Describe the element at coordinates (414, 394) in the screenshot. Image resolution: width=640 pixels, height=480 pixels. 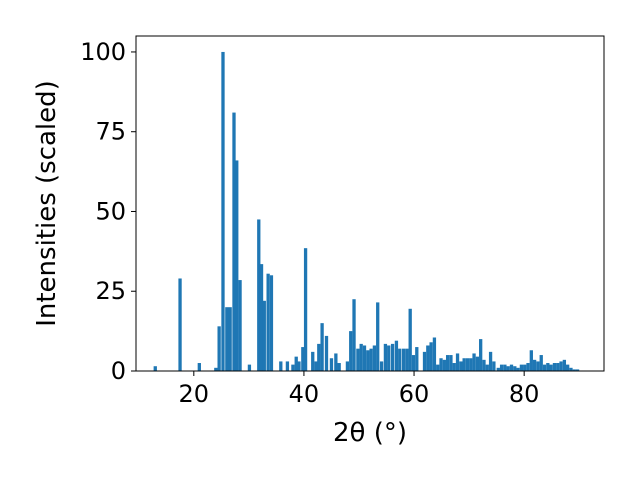
I see `x-tick-label: 60` at that location.